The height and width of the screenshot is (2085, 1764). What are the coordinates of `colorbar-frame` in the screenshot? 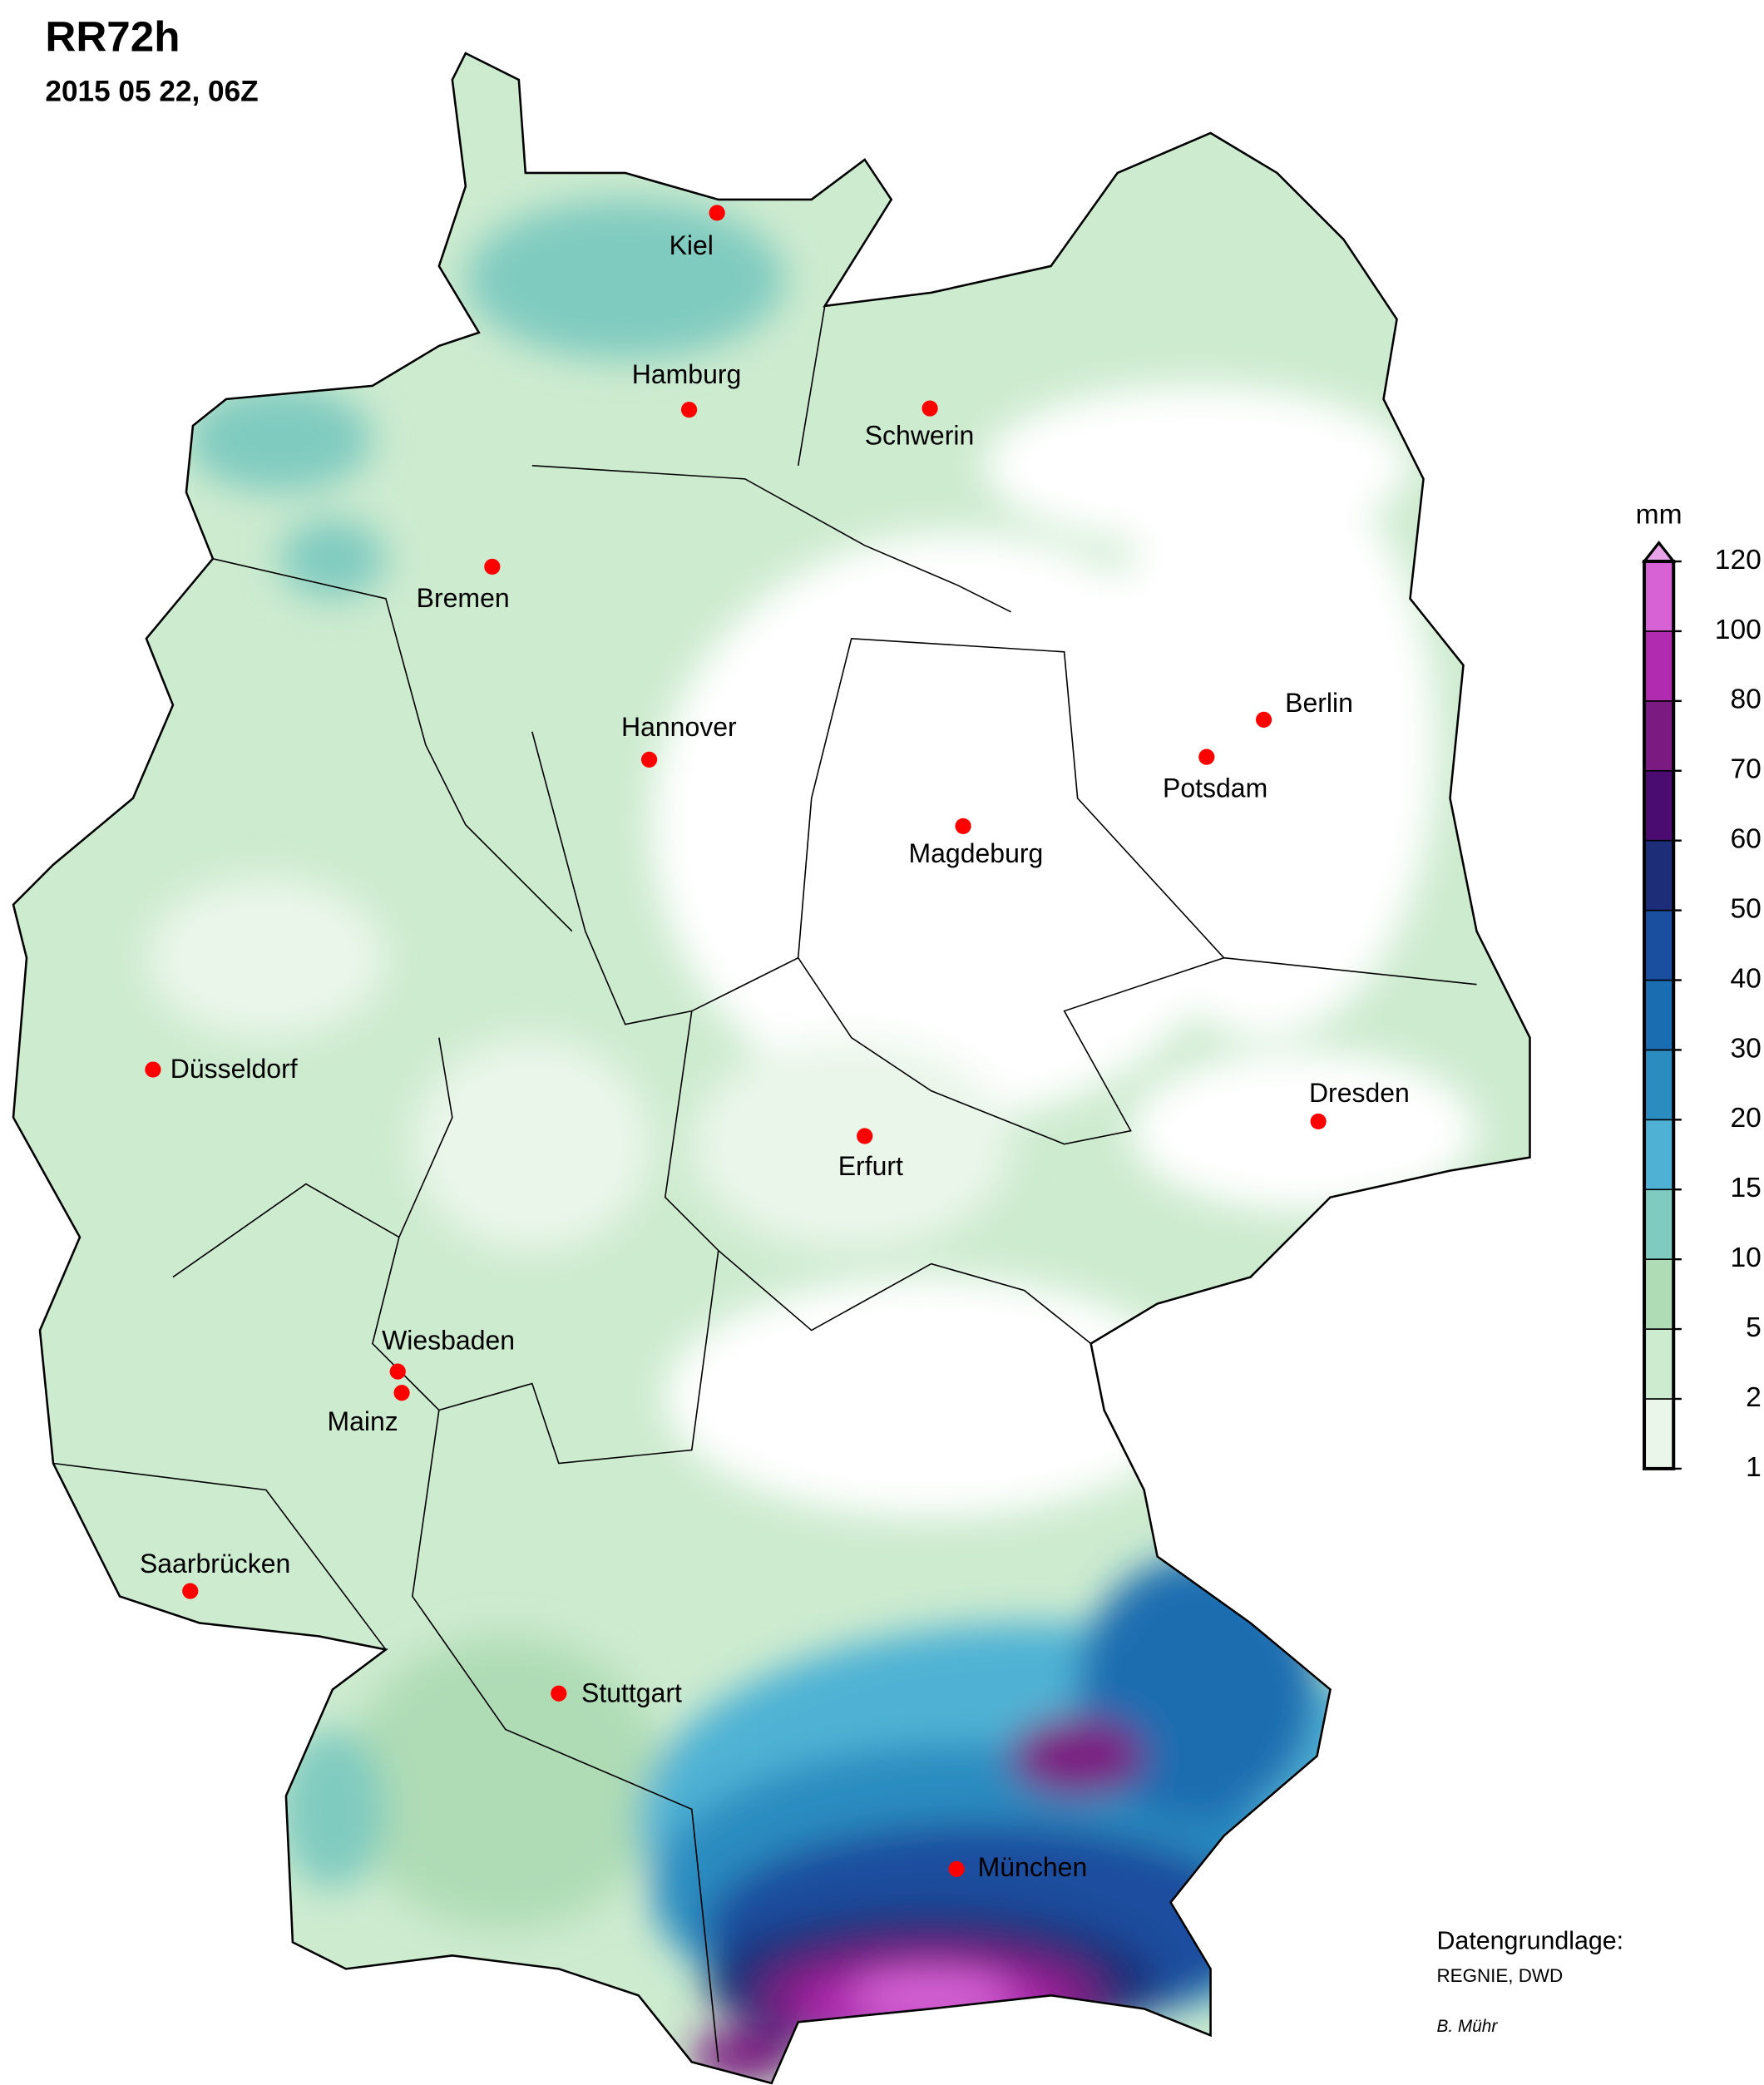 It's located at (1659, 1015).